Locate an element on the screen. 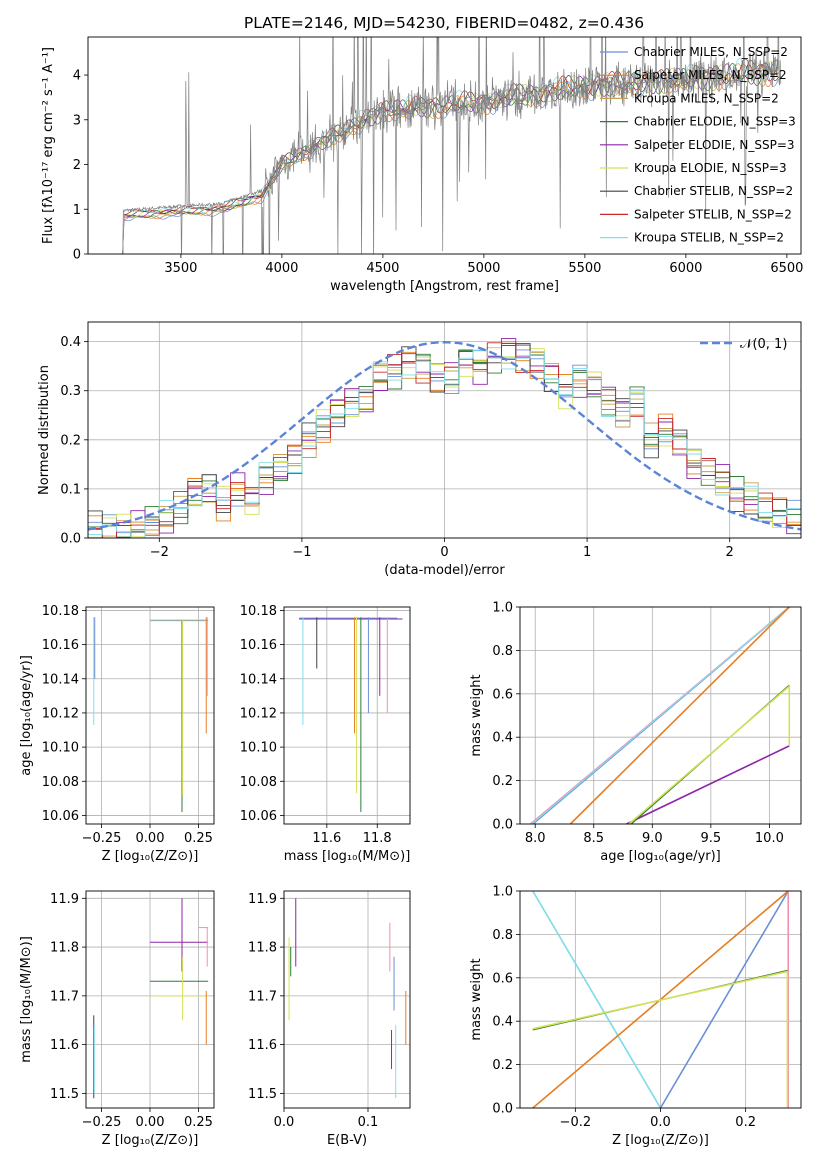 Image resolution: width=819 pixels, height=1170 pixels. x-tick-label: 5000 is located at coordinates (483, 268).